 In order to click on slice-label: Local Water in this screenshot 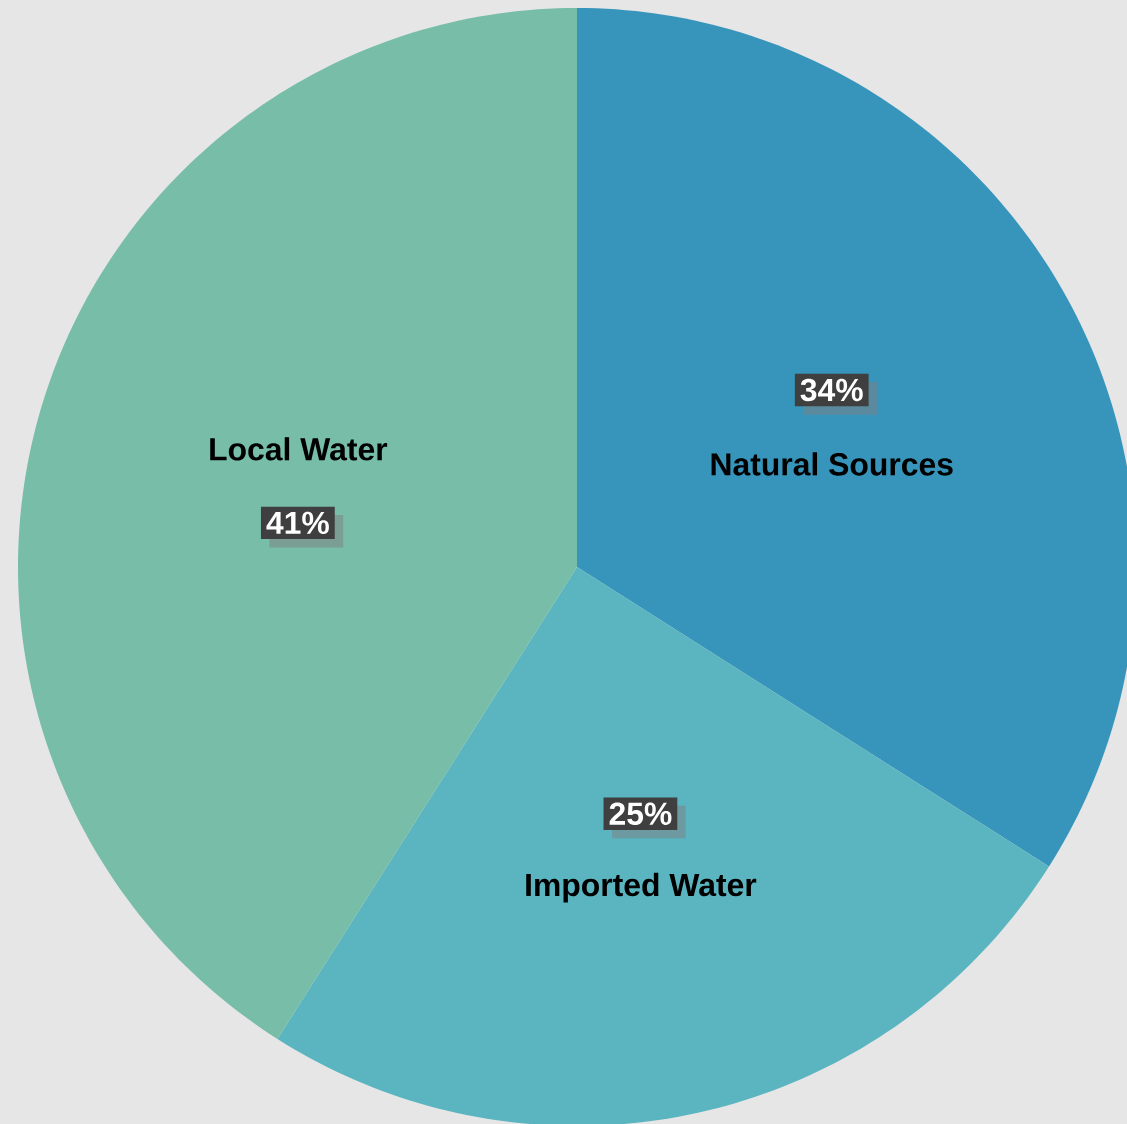, I will do `click(299, 449)`.